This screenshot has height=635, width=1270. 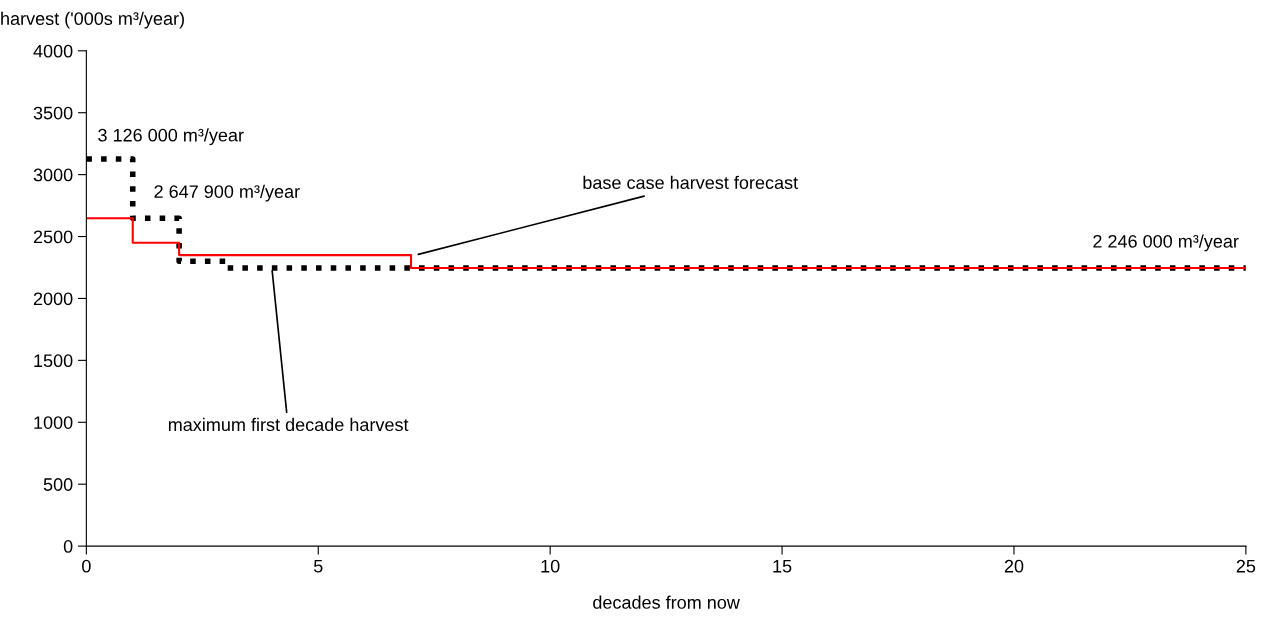 What do you see at coordinates (53, 422) in the screenshot?
I see `y-tick-label: 1000` at bounding box center [53, 422].